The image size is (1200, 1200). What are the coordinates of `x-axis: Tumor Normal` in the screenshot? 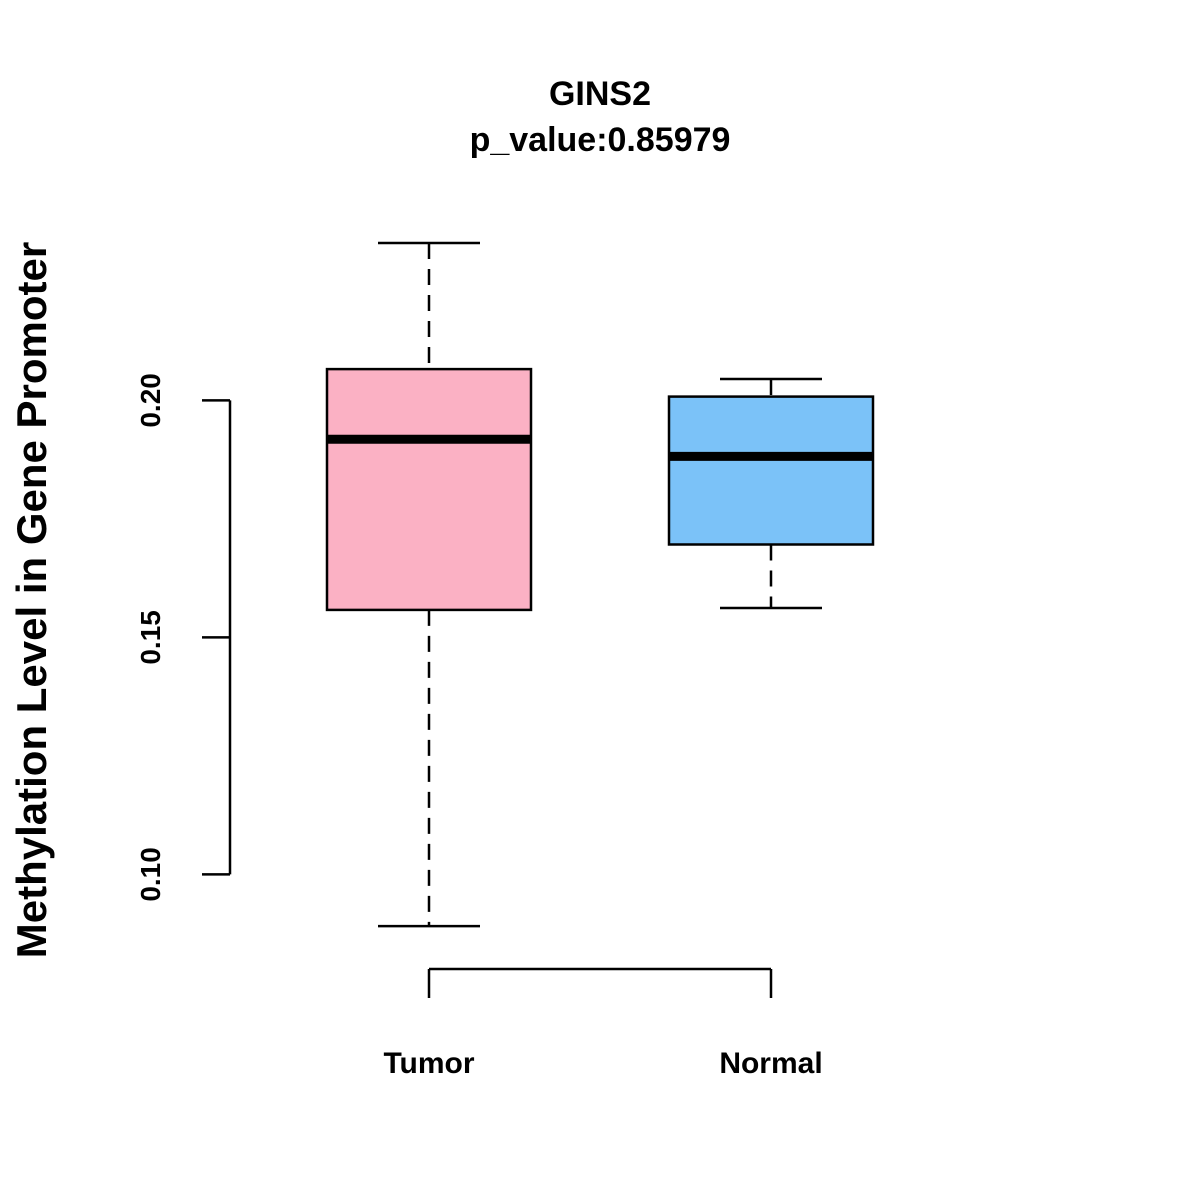 It's located at (603, 1023).